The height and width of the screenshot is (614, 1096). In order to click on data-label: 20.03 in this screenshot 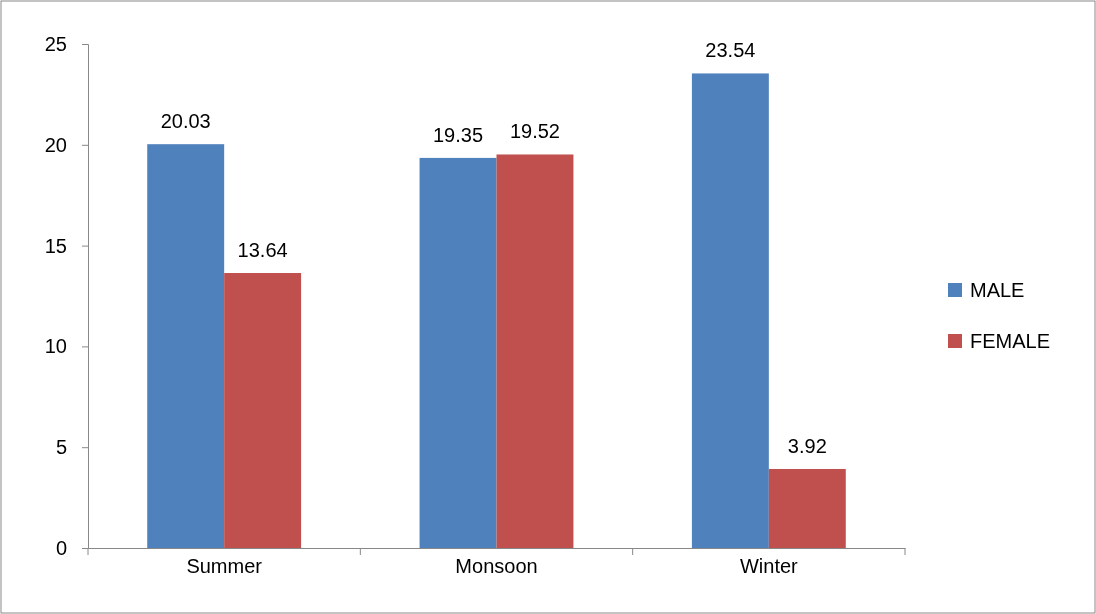, I will do `click(185, 121)`.